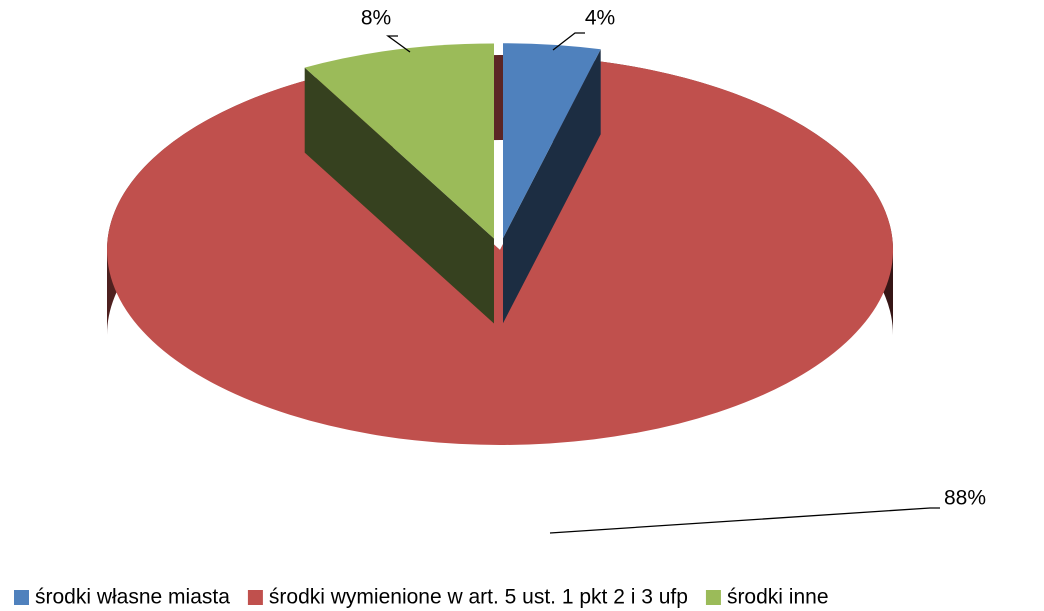  I want to click on data-label: 8%, so click(376, 18).